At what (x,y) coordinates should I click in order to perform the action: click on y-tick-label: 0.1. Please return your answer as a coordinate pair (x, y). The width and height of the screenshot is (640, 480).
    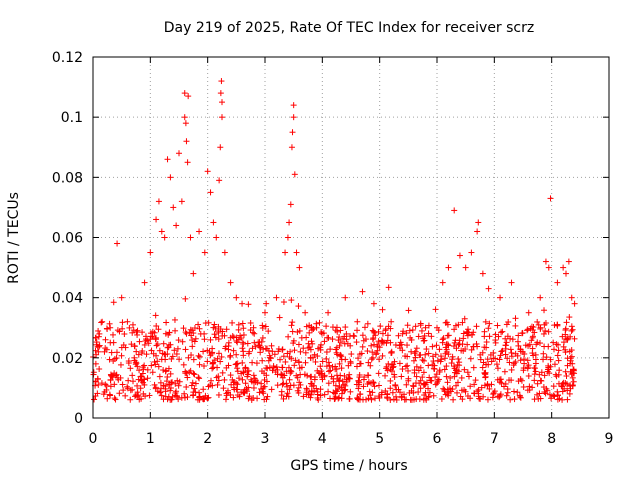
    Looking at the image, I should click on (72, 118).